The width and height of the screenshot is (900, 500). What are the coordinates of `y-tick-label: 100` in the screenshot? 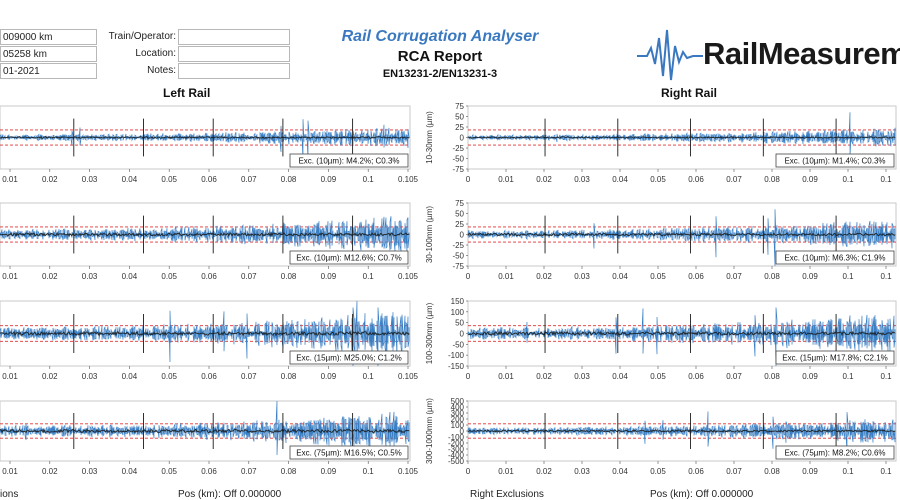 It's located at (458, 312).